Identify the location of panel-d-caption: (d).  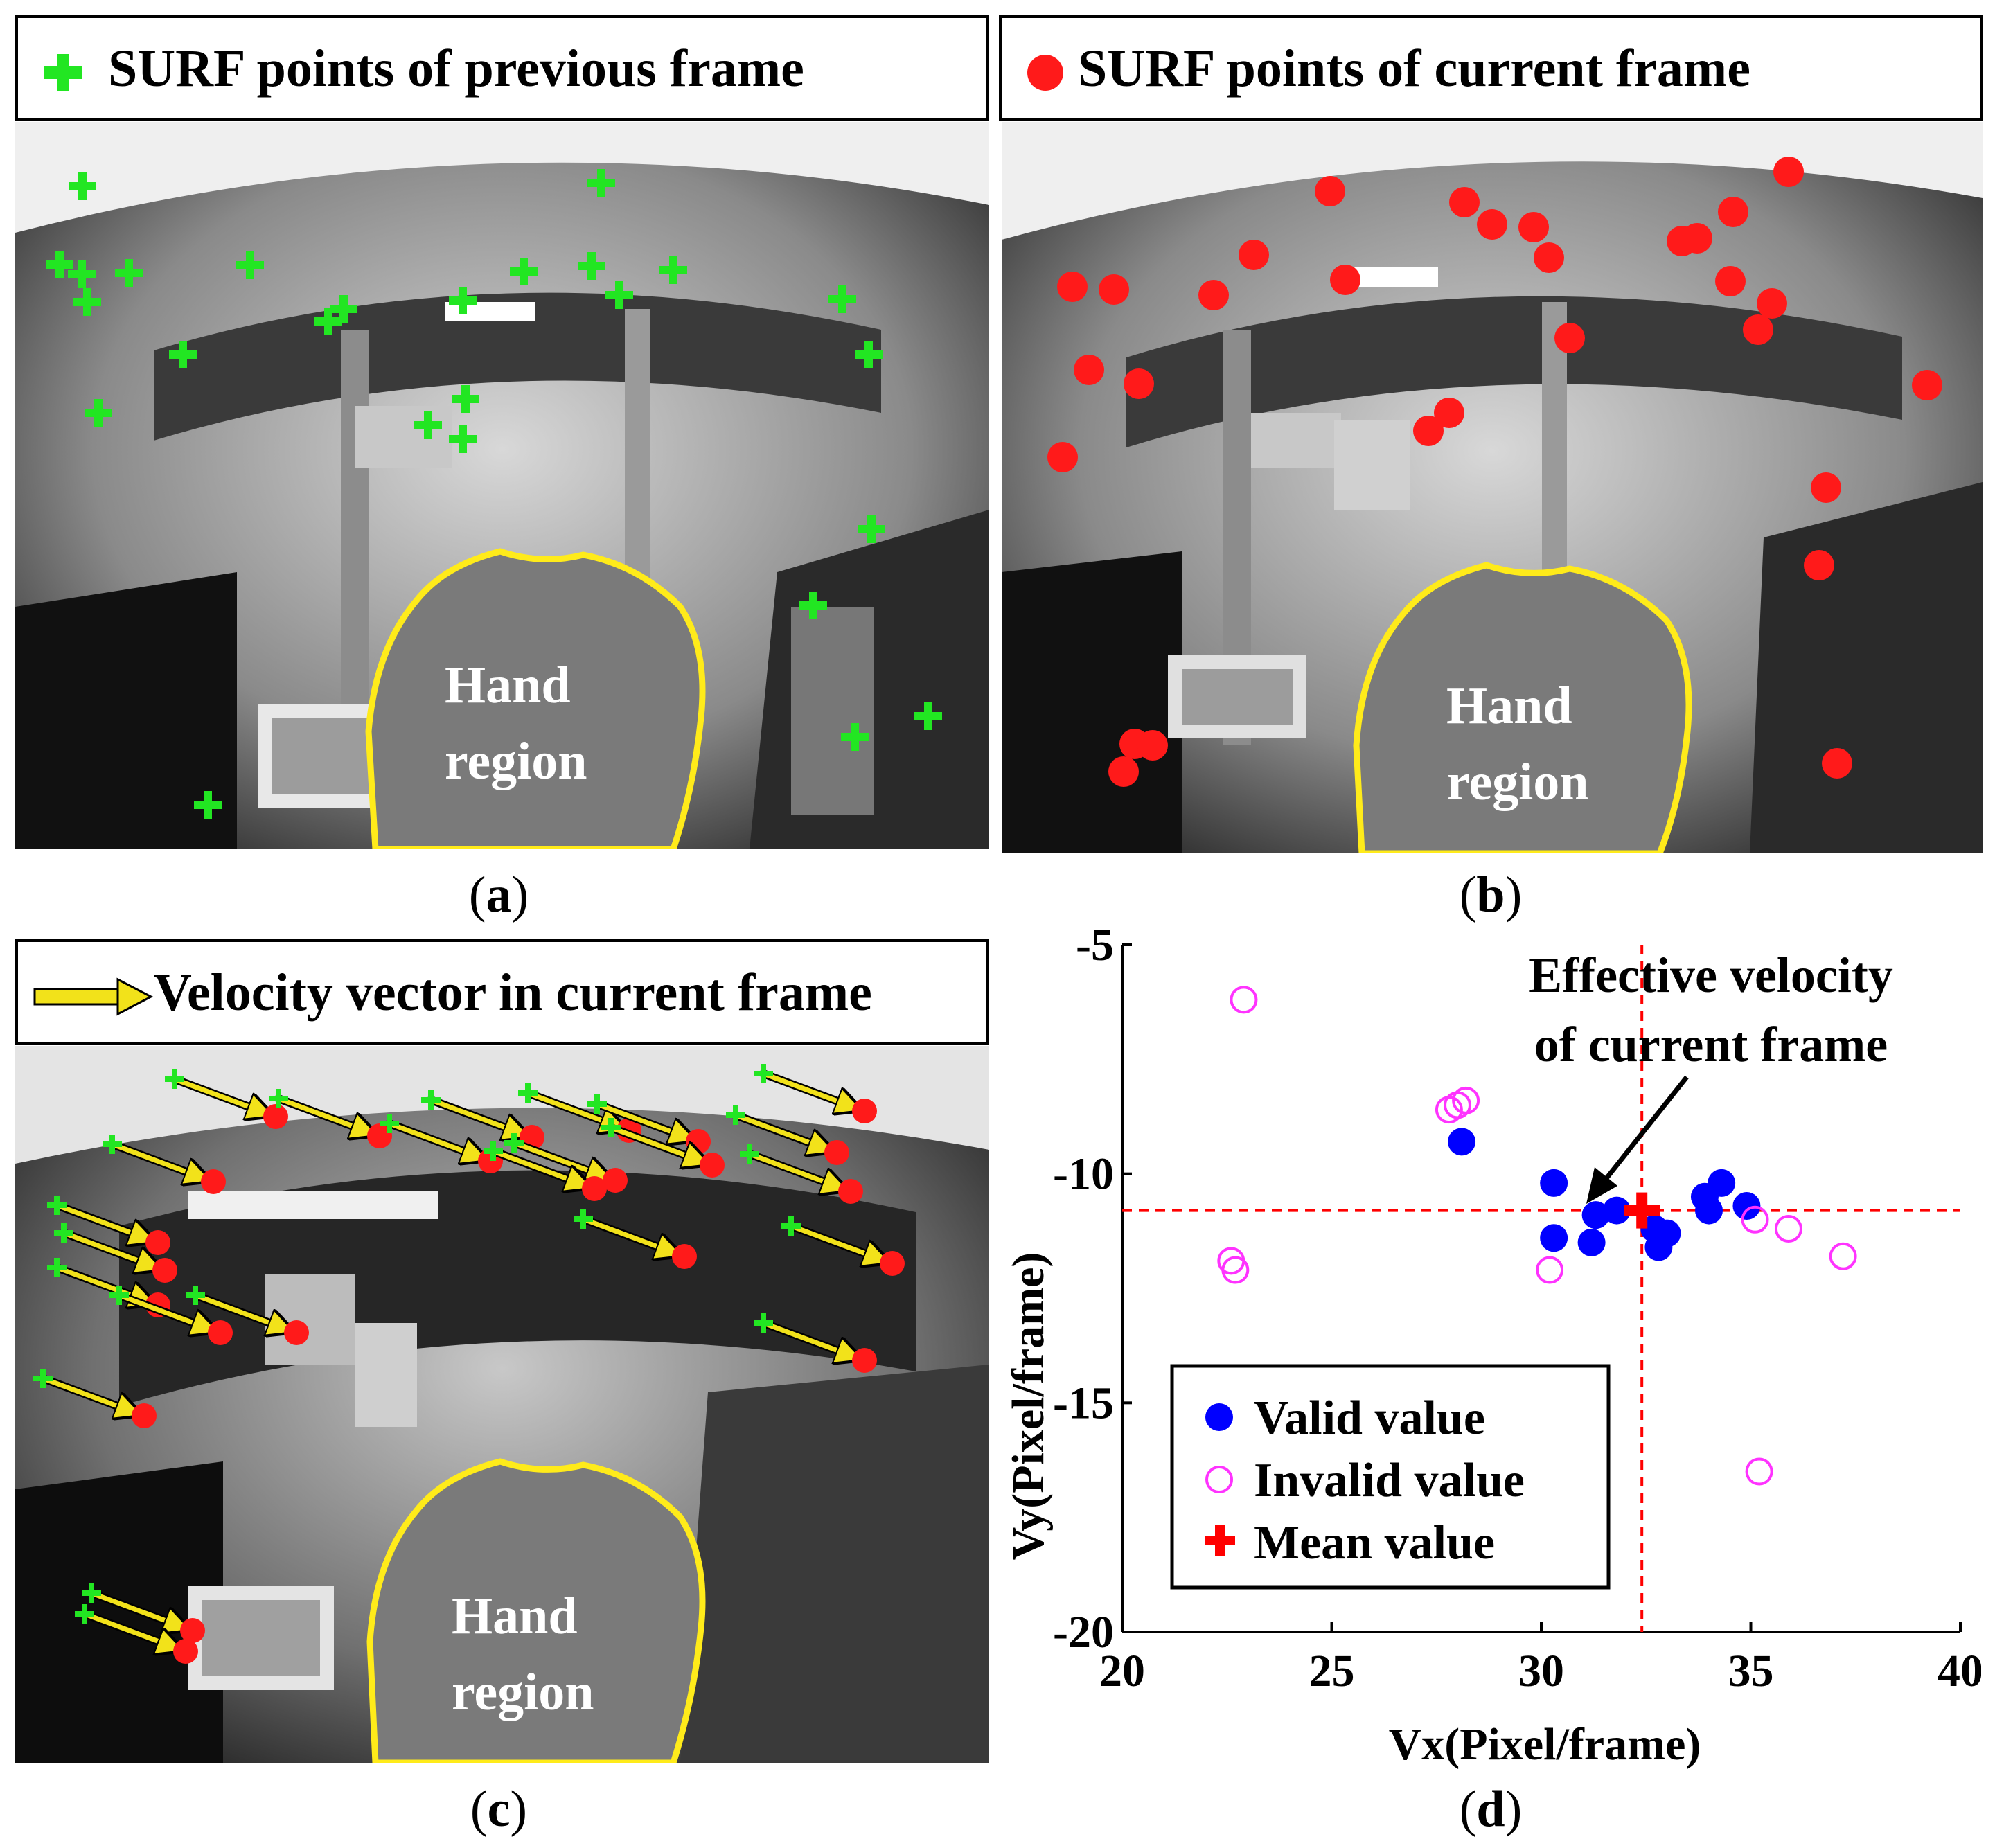
(1491, 1809).